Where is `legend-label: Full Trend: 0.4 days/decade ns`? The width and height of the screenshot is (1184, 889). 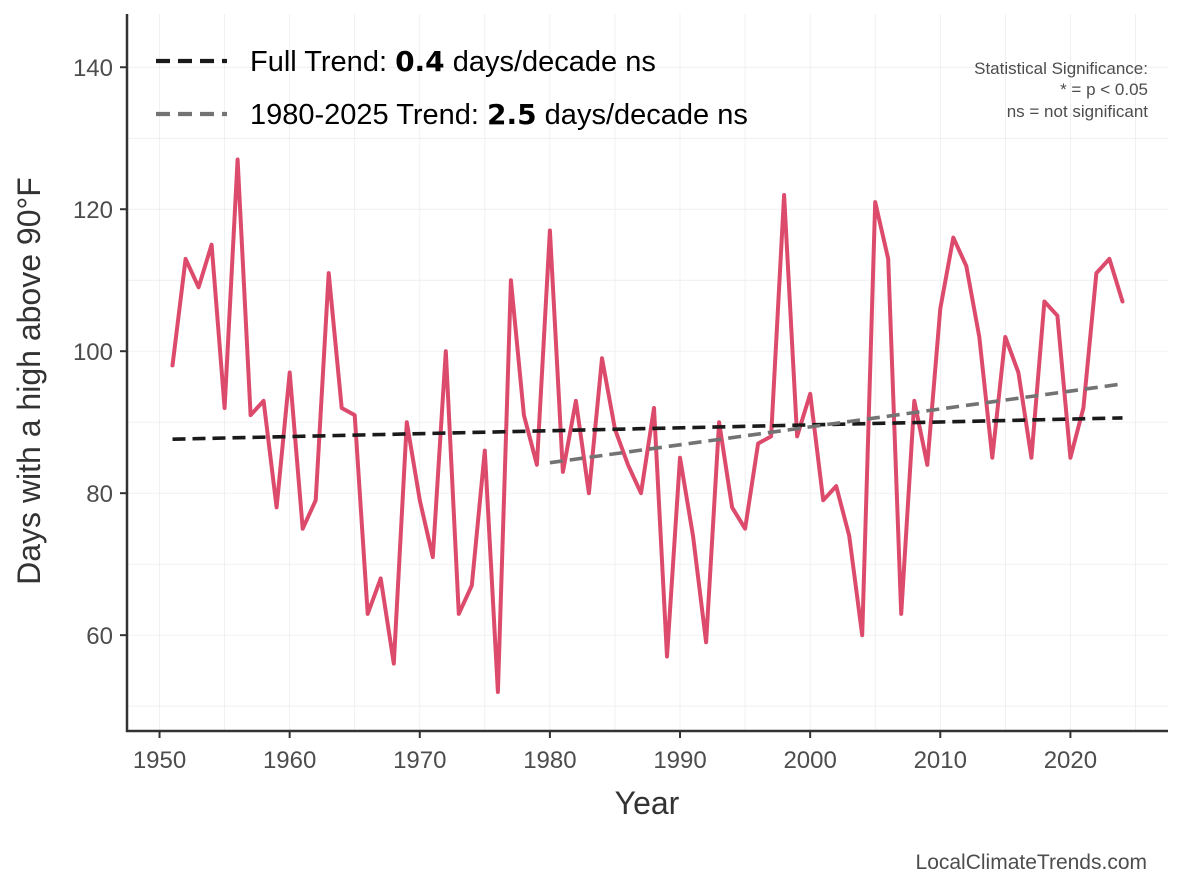
legend-label: Full Trend: 0.4 days/decade ns is located at coordinates (453, 61).